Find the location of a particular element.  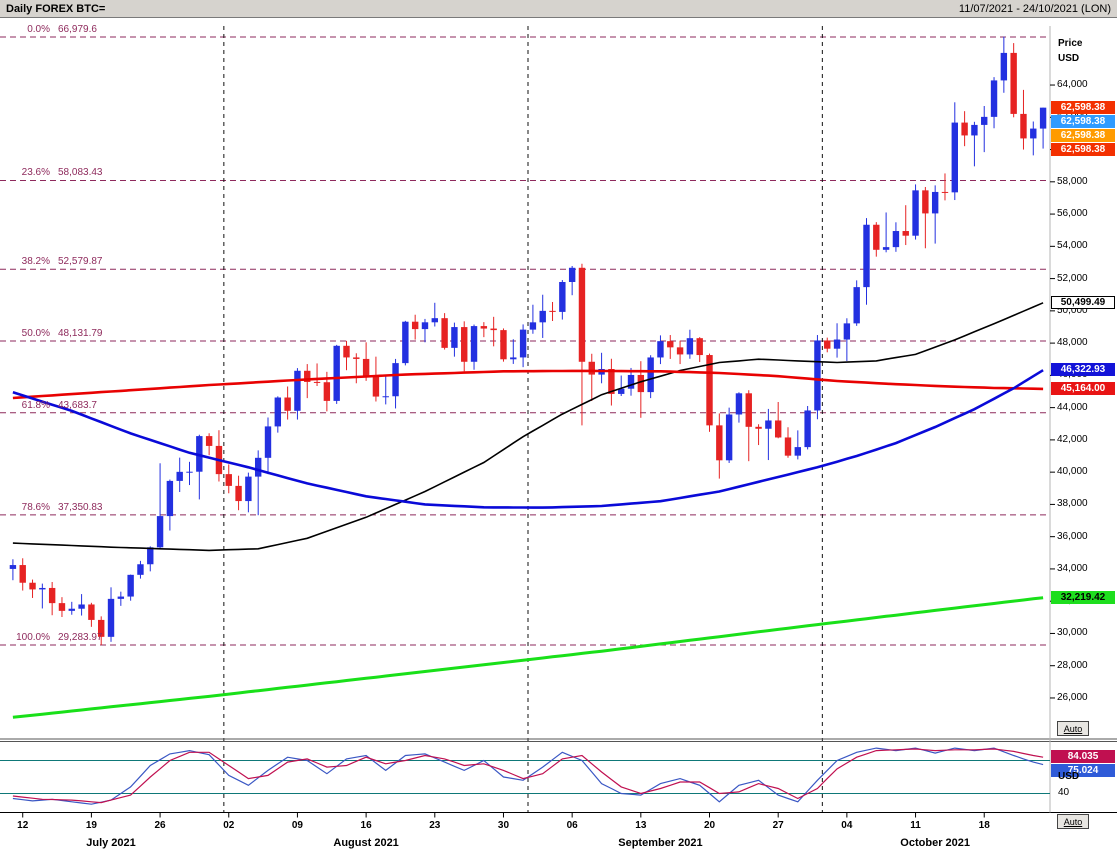

main-panel-auto-button: Auto is located at coordinates (1073, 728).